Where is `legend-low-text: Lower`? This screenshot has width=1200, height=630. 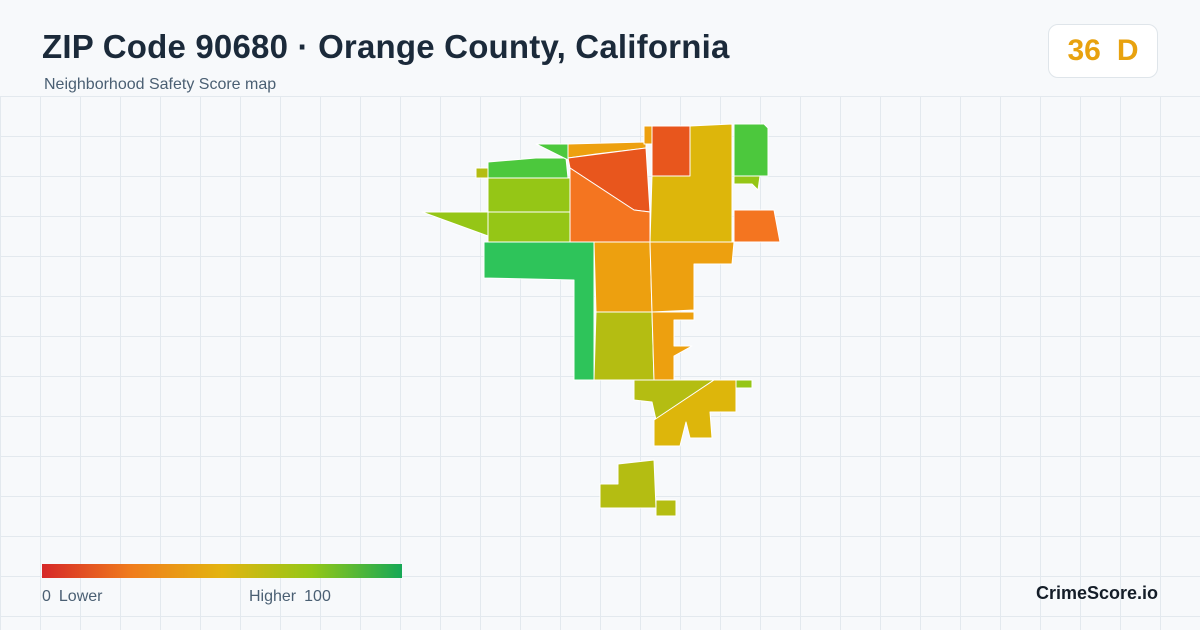
legend-low-text: Lower is located at coordinates (80, 596).